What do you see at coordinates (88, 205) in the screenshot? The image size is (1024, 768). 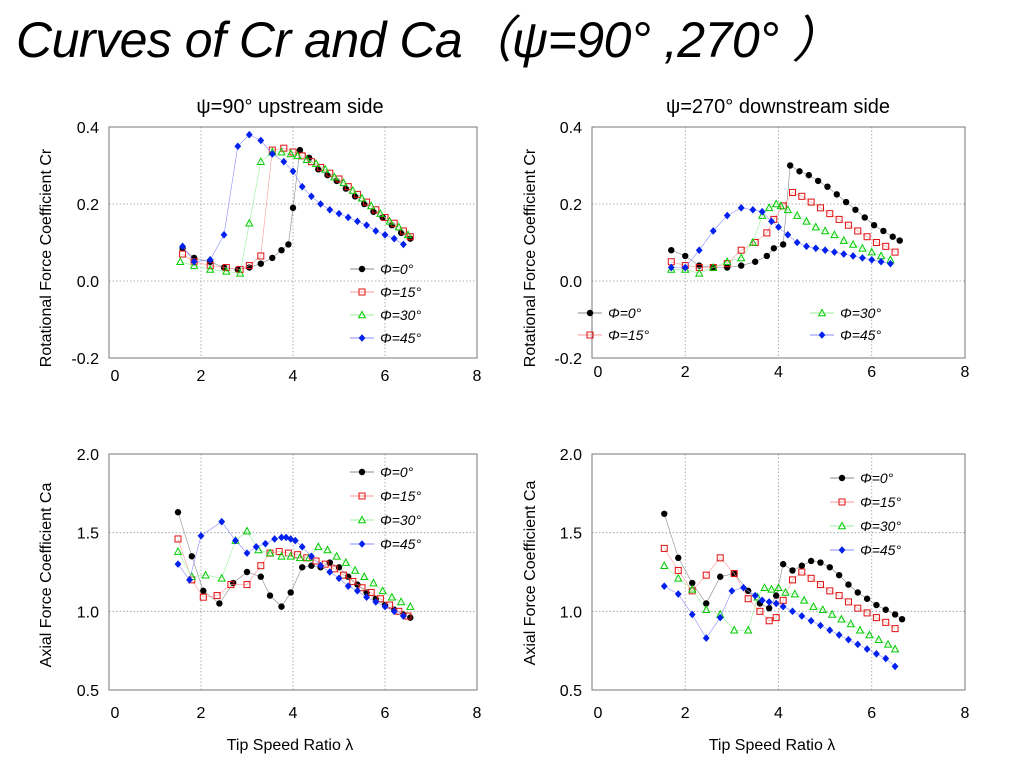 I see `y-tick-label: 0.2` at bounding box center [88, 205].